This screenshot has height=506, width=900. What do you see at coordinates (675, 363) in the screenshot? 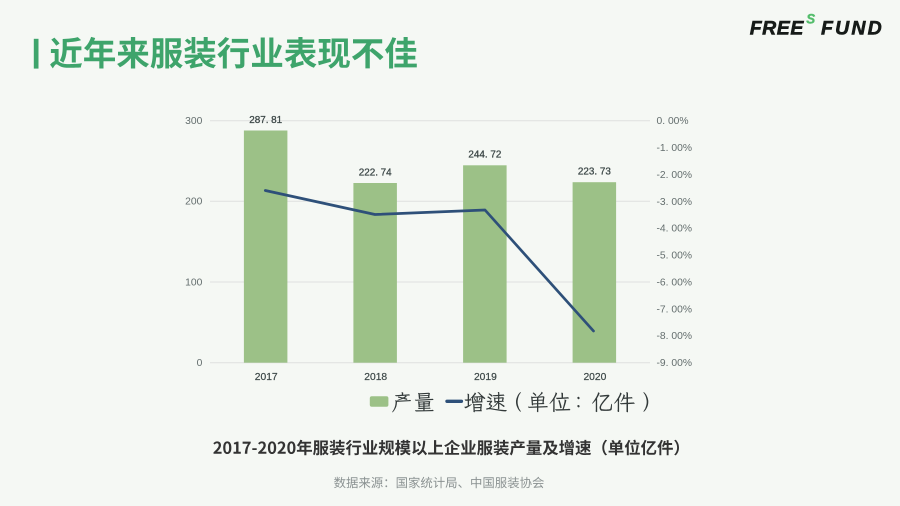
I see `svg-text: -9. 00%` at bounding box center [675, 363].